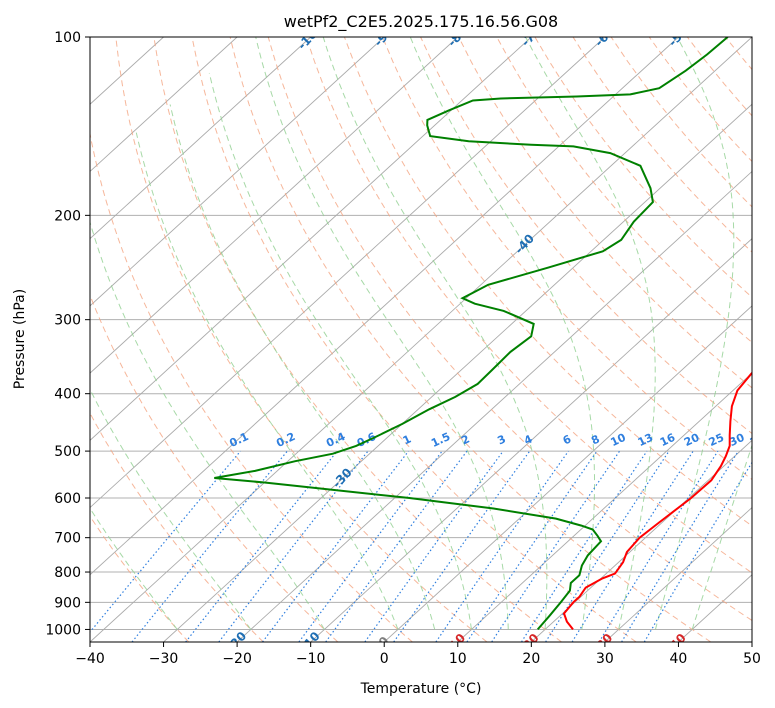  Describe the element at coordinates (668, 440) in the screenshot. I see `mixing-ratio-label: 16` at that location.